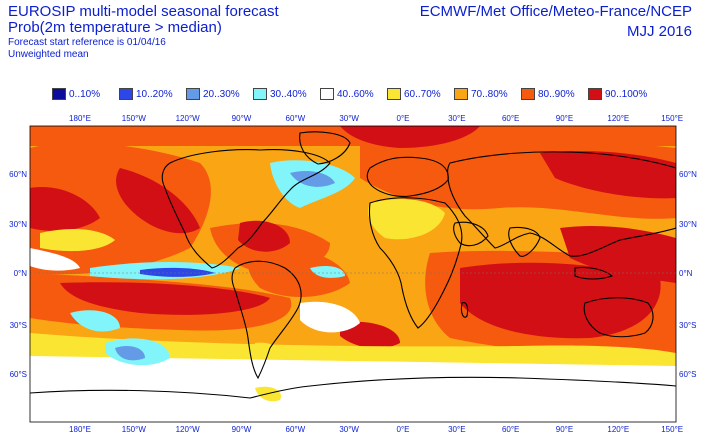 This screenshot has height=437, width=706. Describe the element at coordinates (403, 118) in the screenshot. I see `longitude-label-top: 0°E` at that location.